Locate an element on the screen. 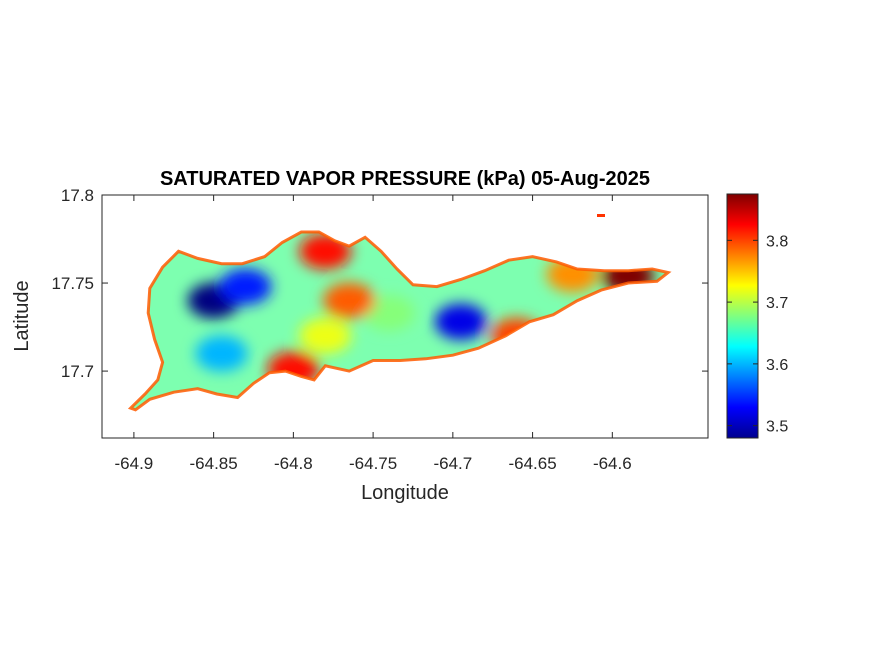  colorbar-tick-label: 3.6 is located at coordinates (777, 365).